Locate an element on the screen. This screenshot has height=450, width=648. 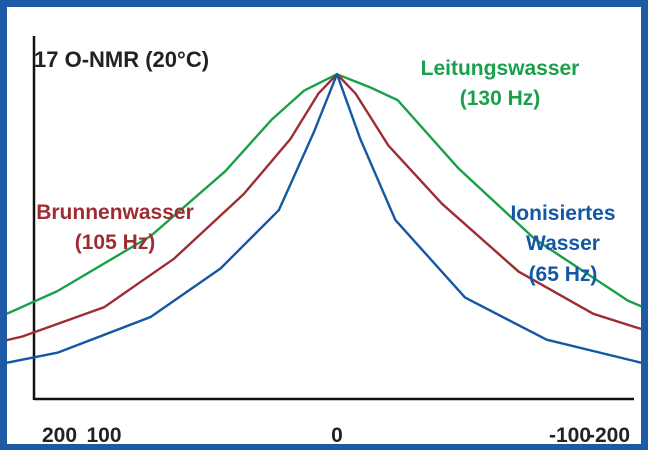
x-tick-label: 100 is located at coordinates (103, 435).